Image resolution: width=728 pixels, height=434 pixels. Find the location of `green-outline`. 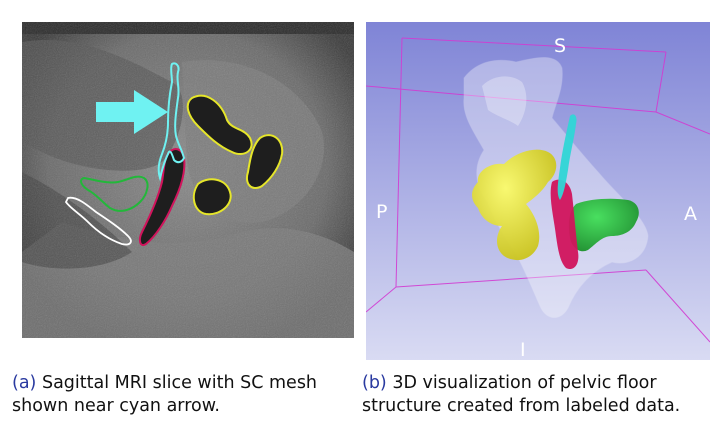

green-outline is located at coordinates (114, 193).